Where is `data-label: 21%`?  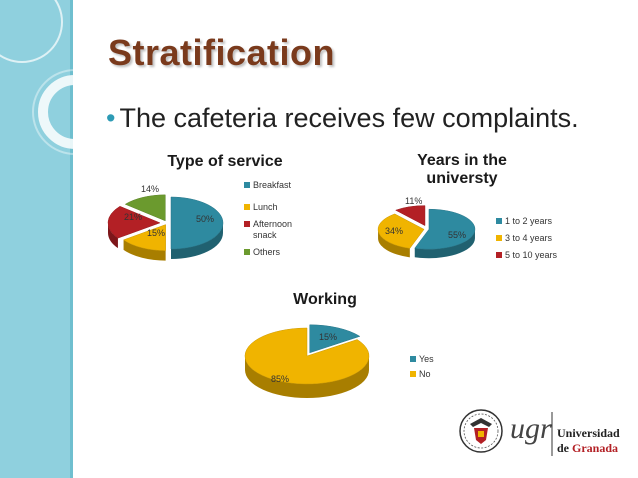
data-label: 21% is located at coordinates (133, 217).